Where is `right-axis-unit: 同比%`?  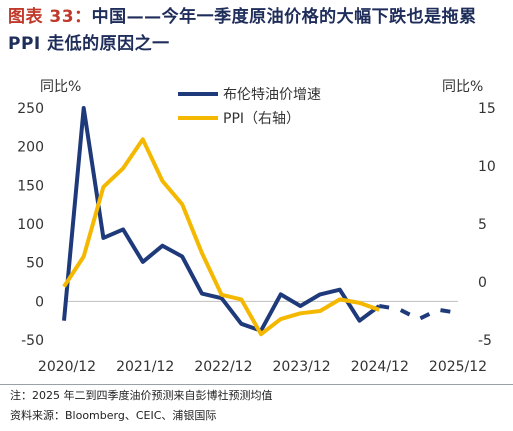 right-axis-unit: 同比% is located at coordinates (462, 87).